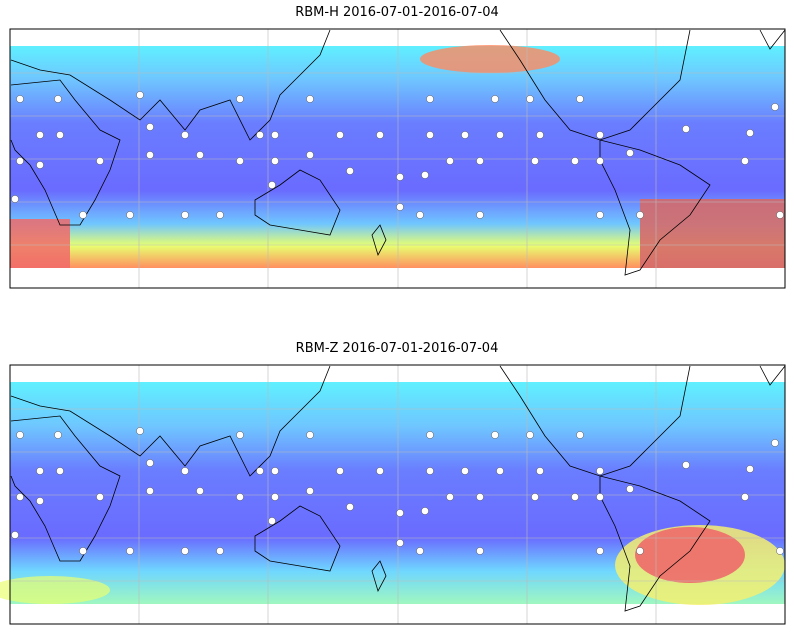  Describe the element at coordinates (397, 348) in the screenshot. I see `panel-title: RBM-Z 2016-07-01-2016-07-04` at that location.